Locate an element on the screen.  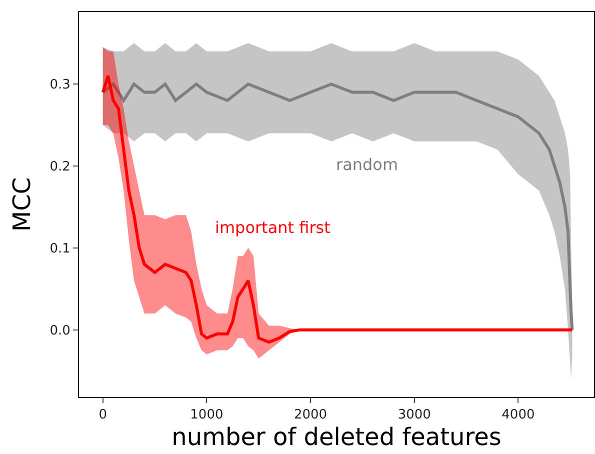
y-tick-label: 0.0 is located at coordinates (60, 330).